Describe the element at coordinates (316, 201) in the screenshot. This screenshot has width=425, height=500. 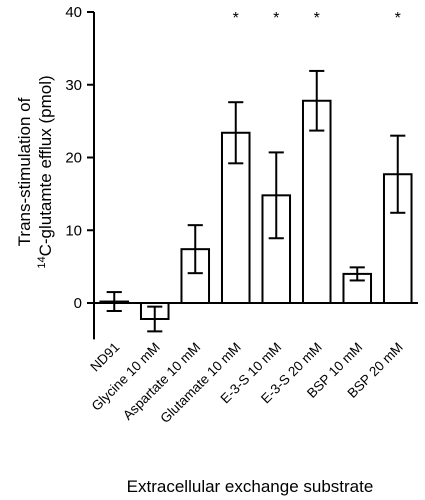
I see `bar` at that location.